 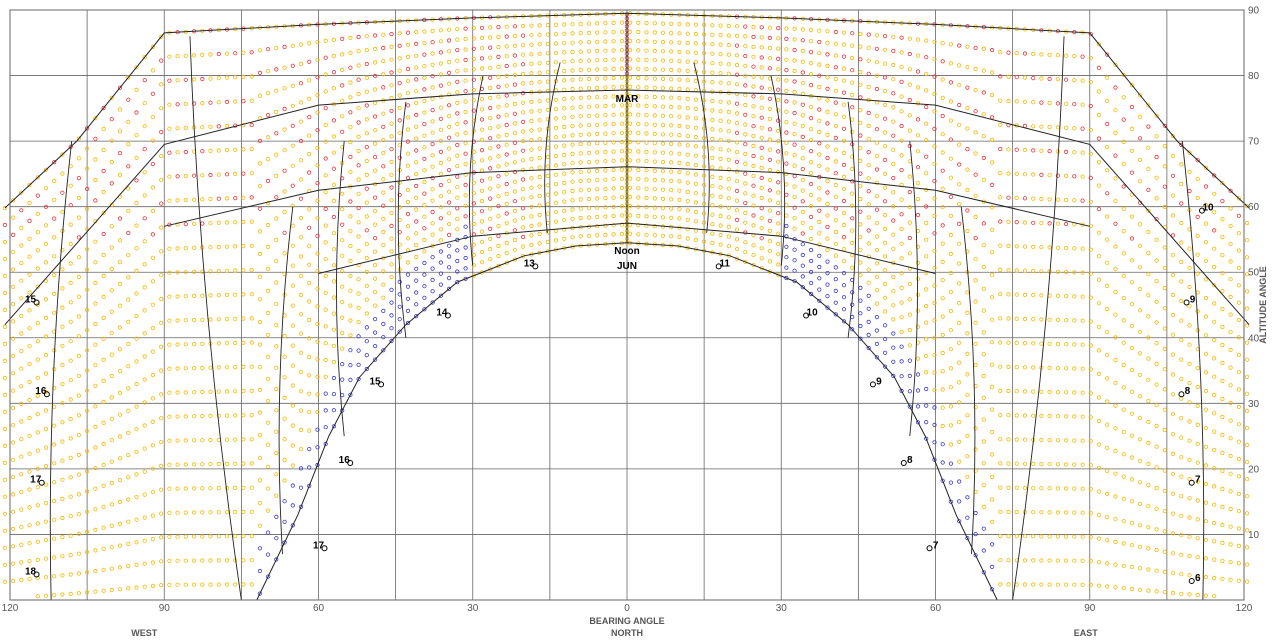 I want to click on hour-curve, so click(x=402, y=219).